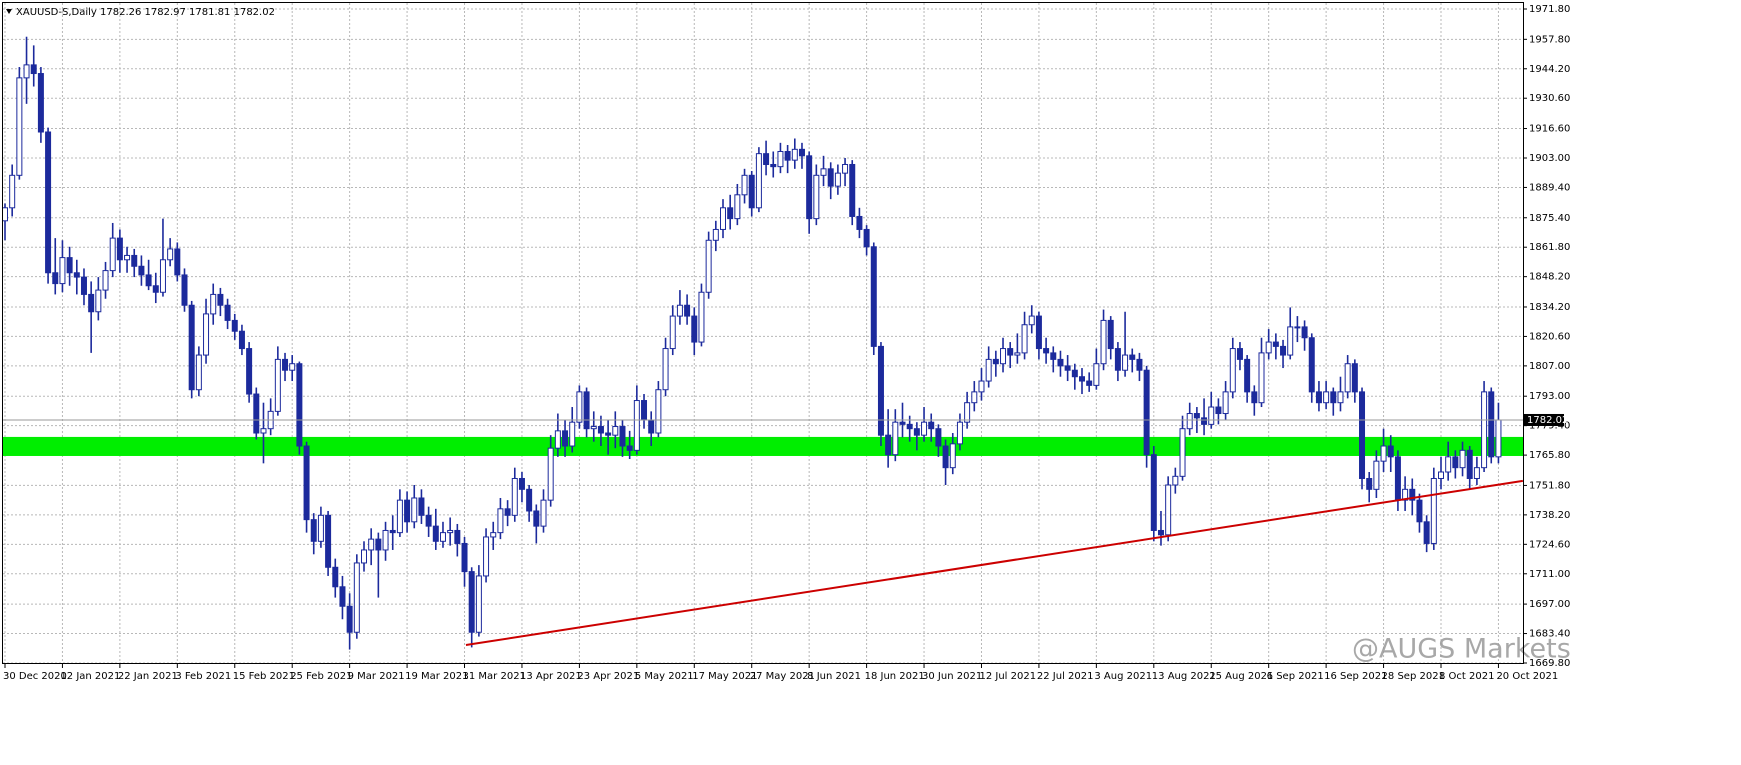 This screenshot has height=765, width=1741. I want to click on y-tick-label: 1765.80, so click(1549, 455).